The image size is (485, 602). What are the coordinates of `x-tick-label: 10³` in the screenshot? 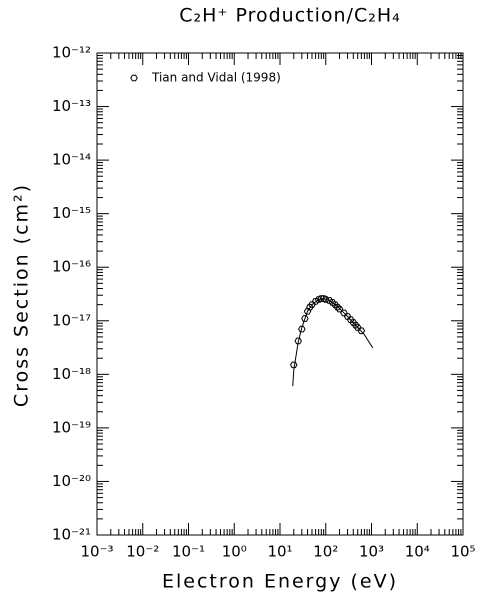 It's located at (371, 552).